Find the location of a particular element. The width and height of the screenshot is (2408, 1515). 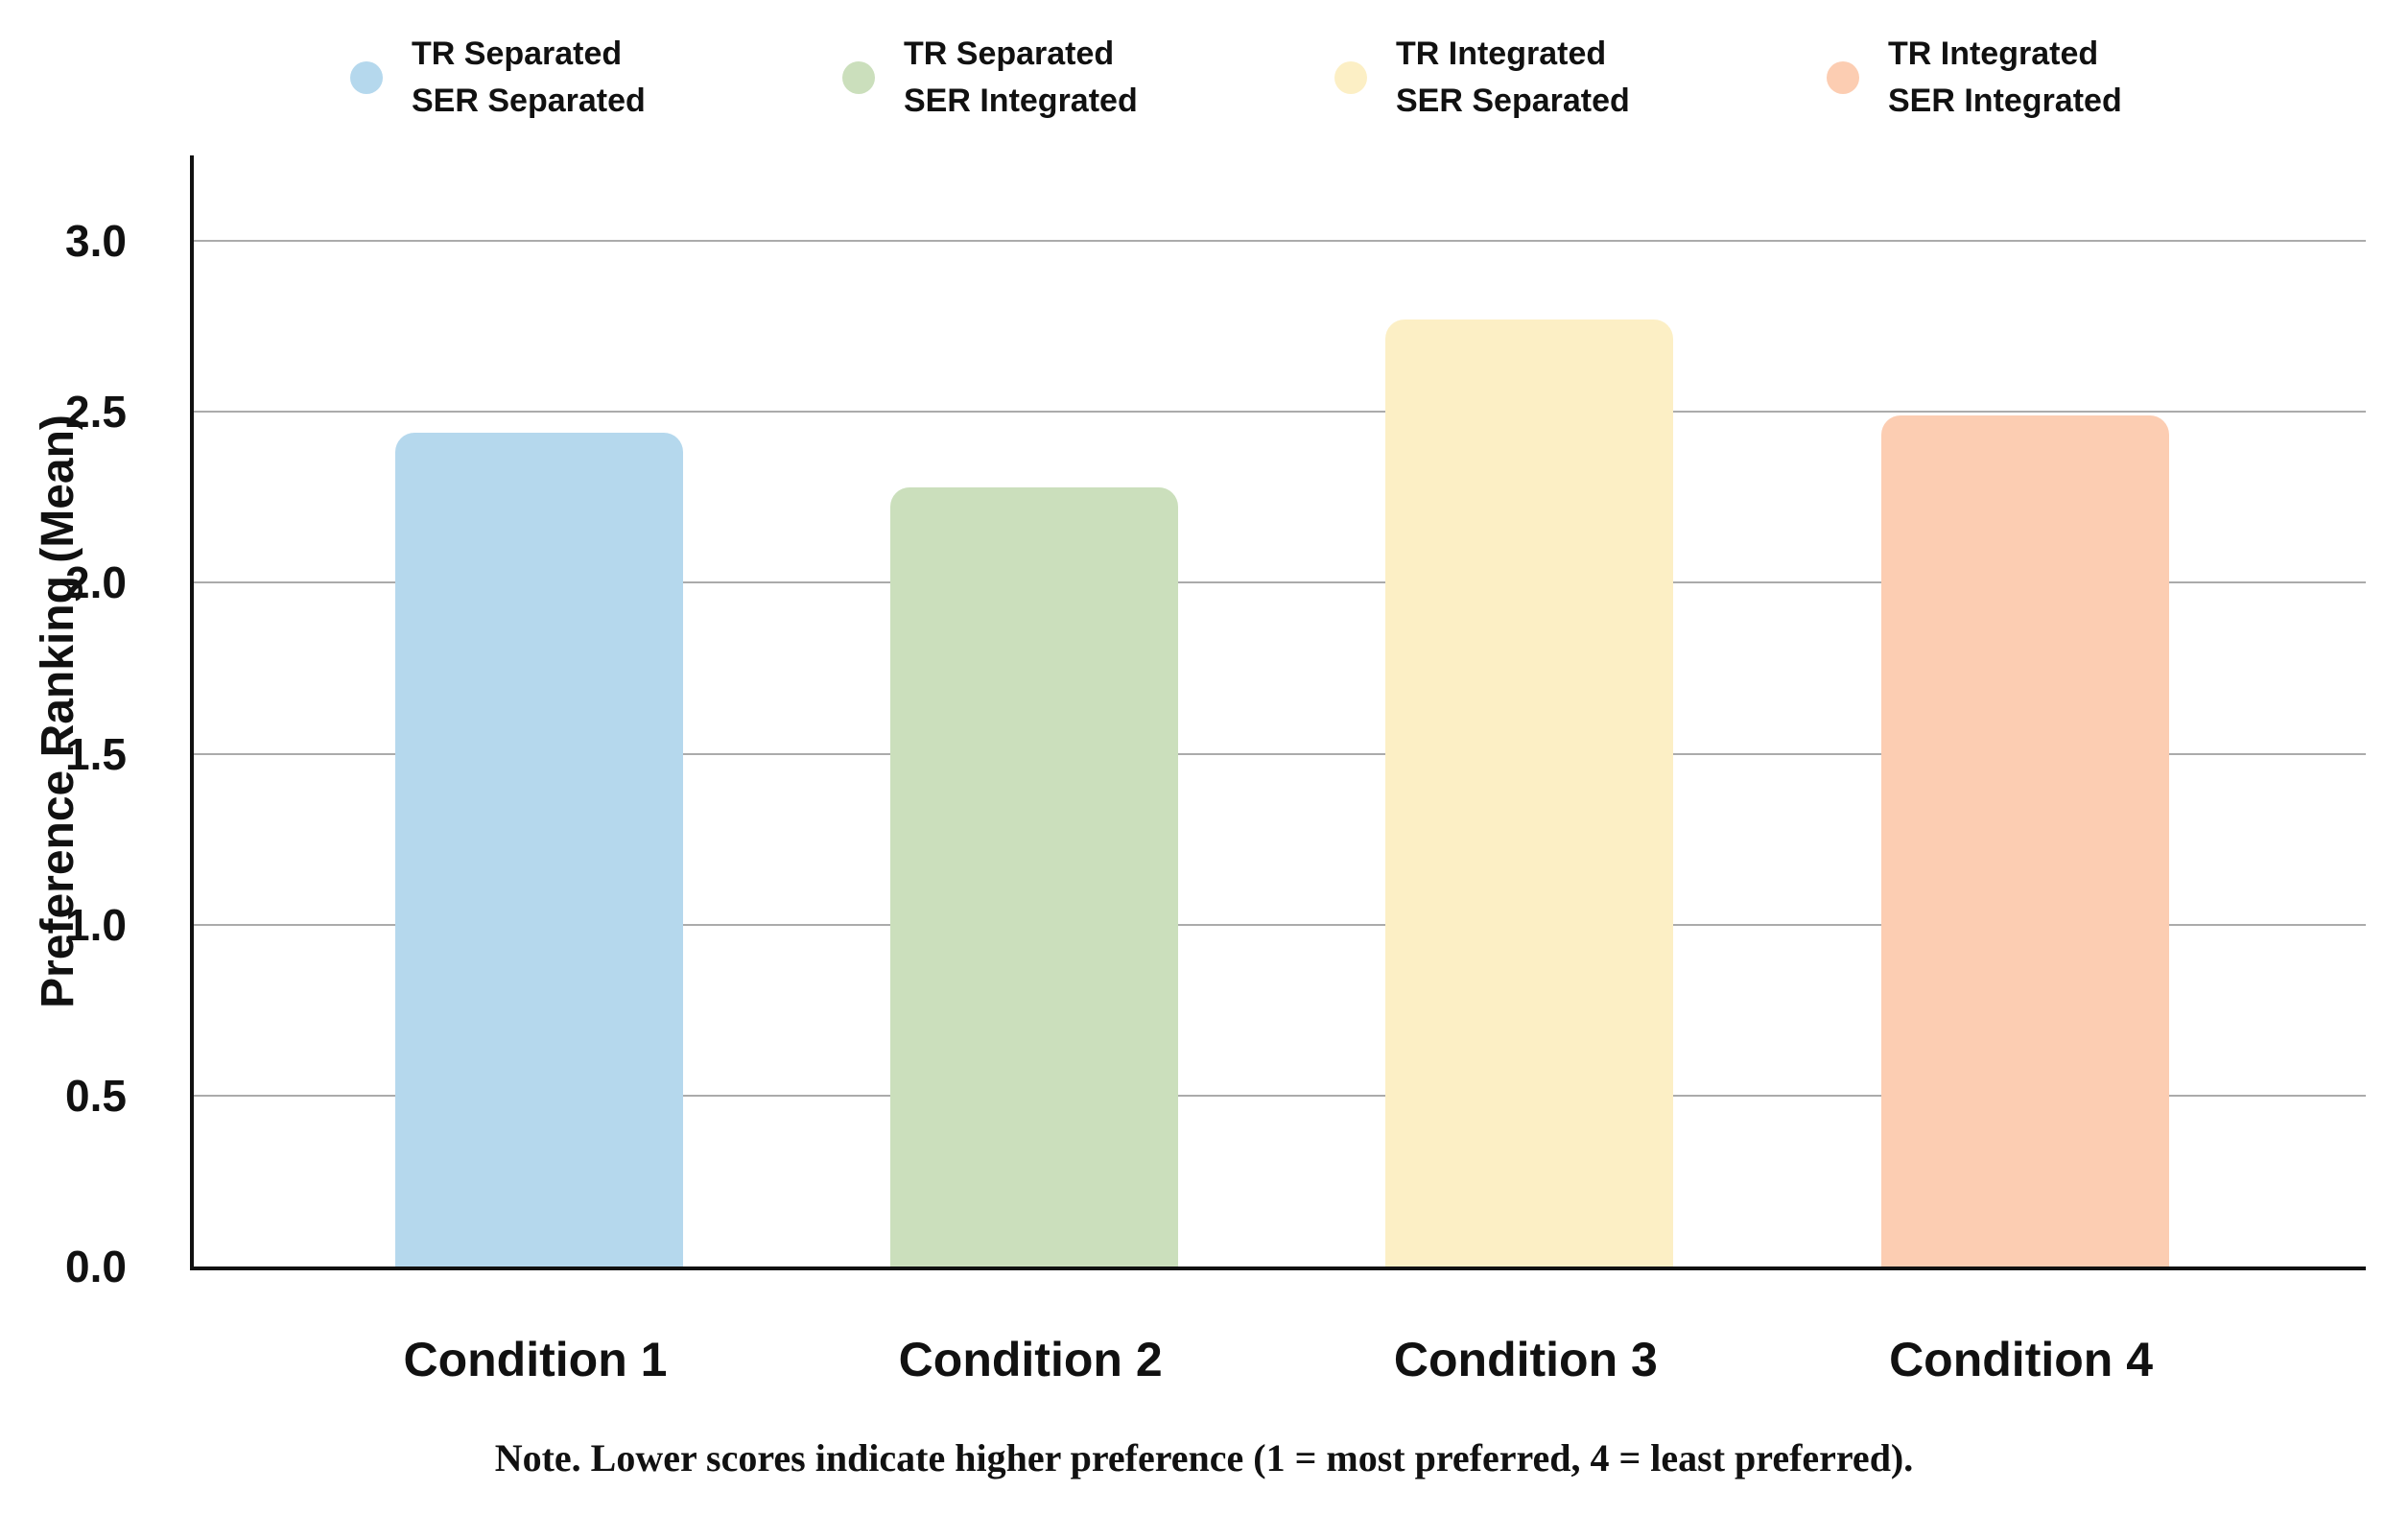

y-tick-label-2.0: 2.0 is located at coordinates (96, 582).